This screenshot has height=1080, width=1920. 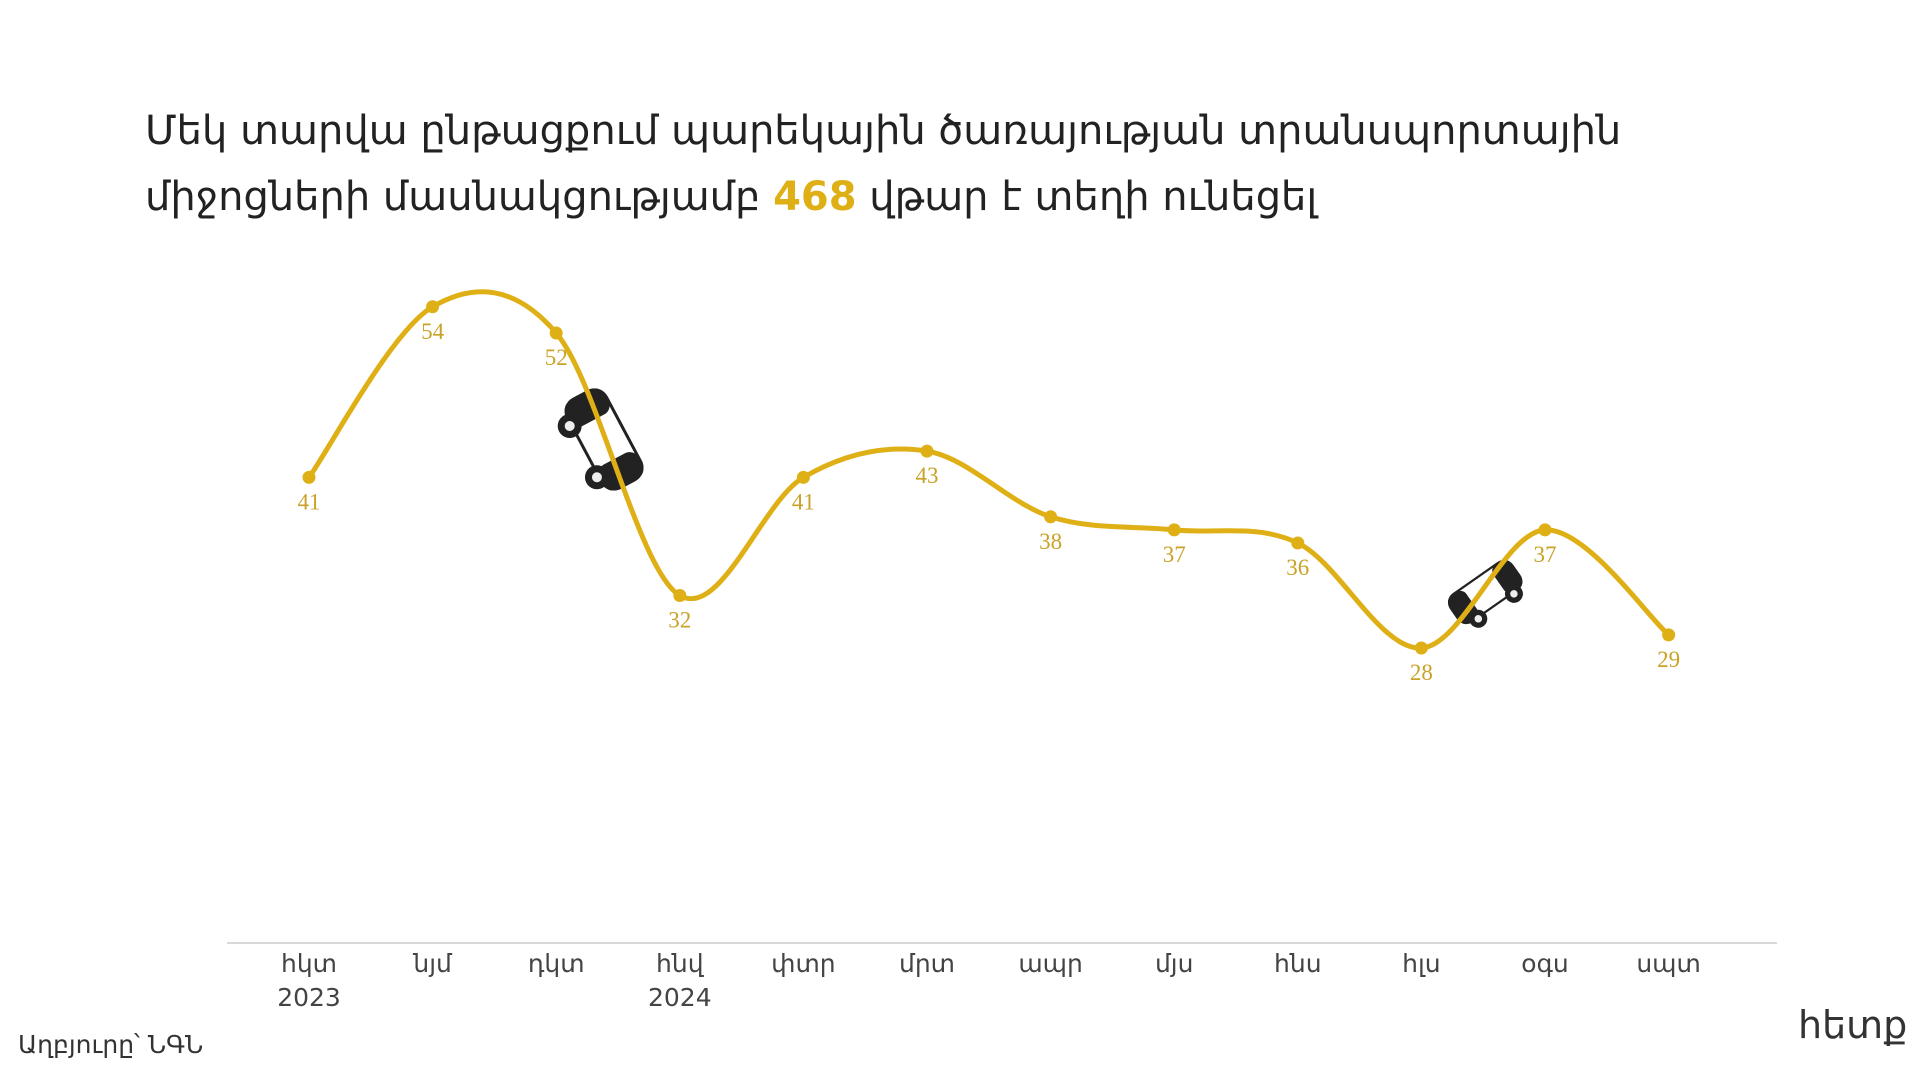 I want to click on car-icon, so click(x=600, y=439).